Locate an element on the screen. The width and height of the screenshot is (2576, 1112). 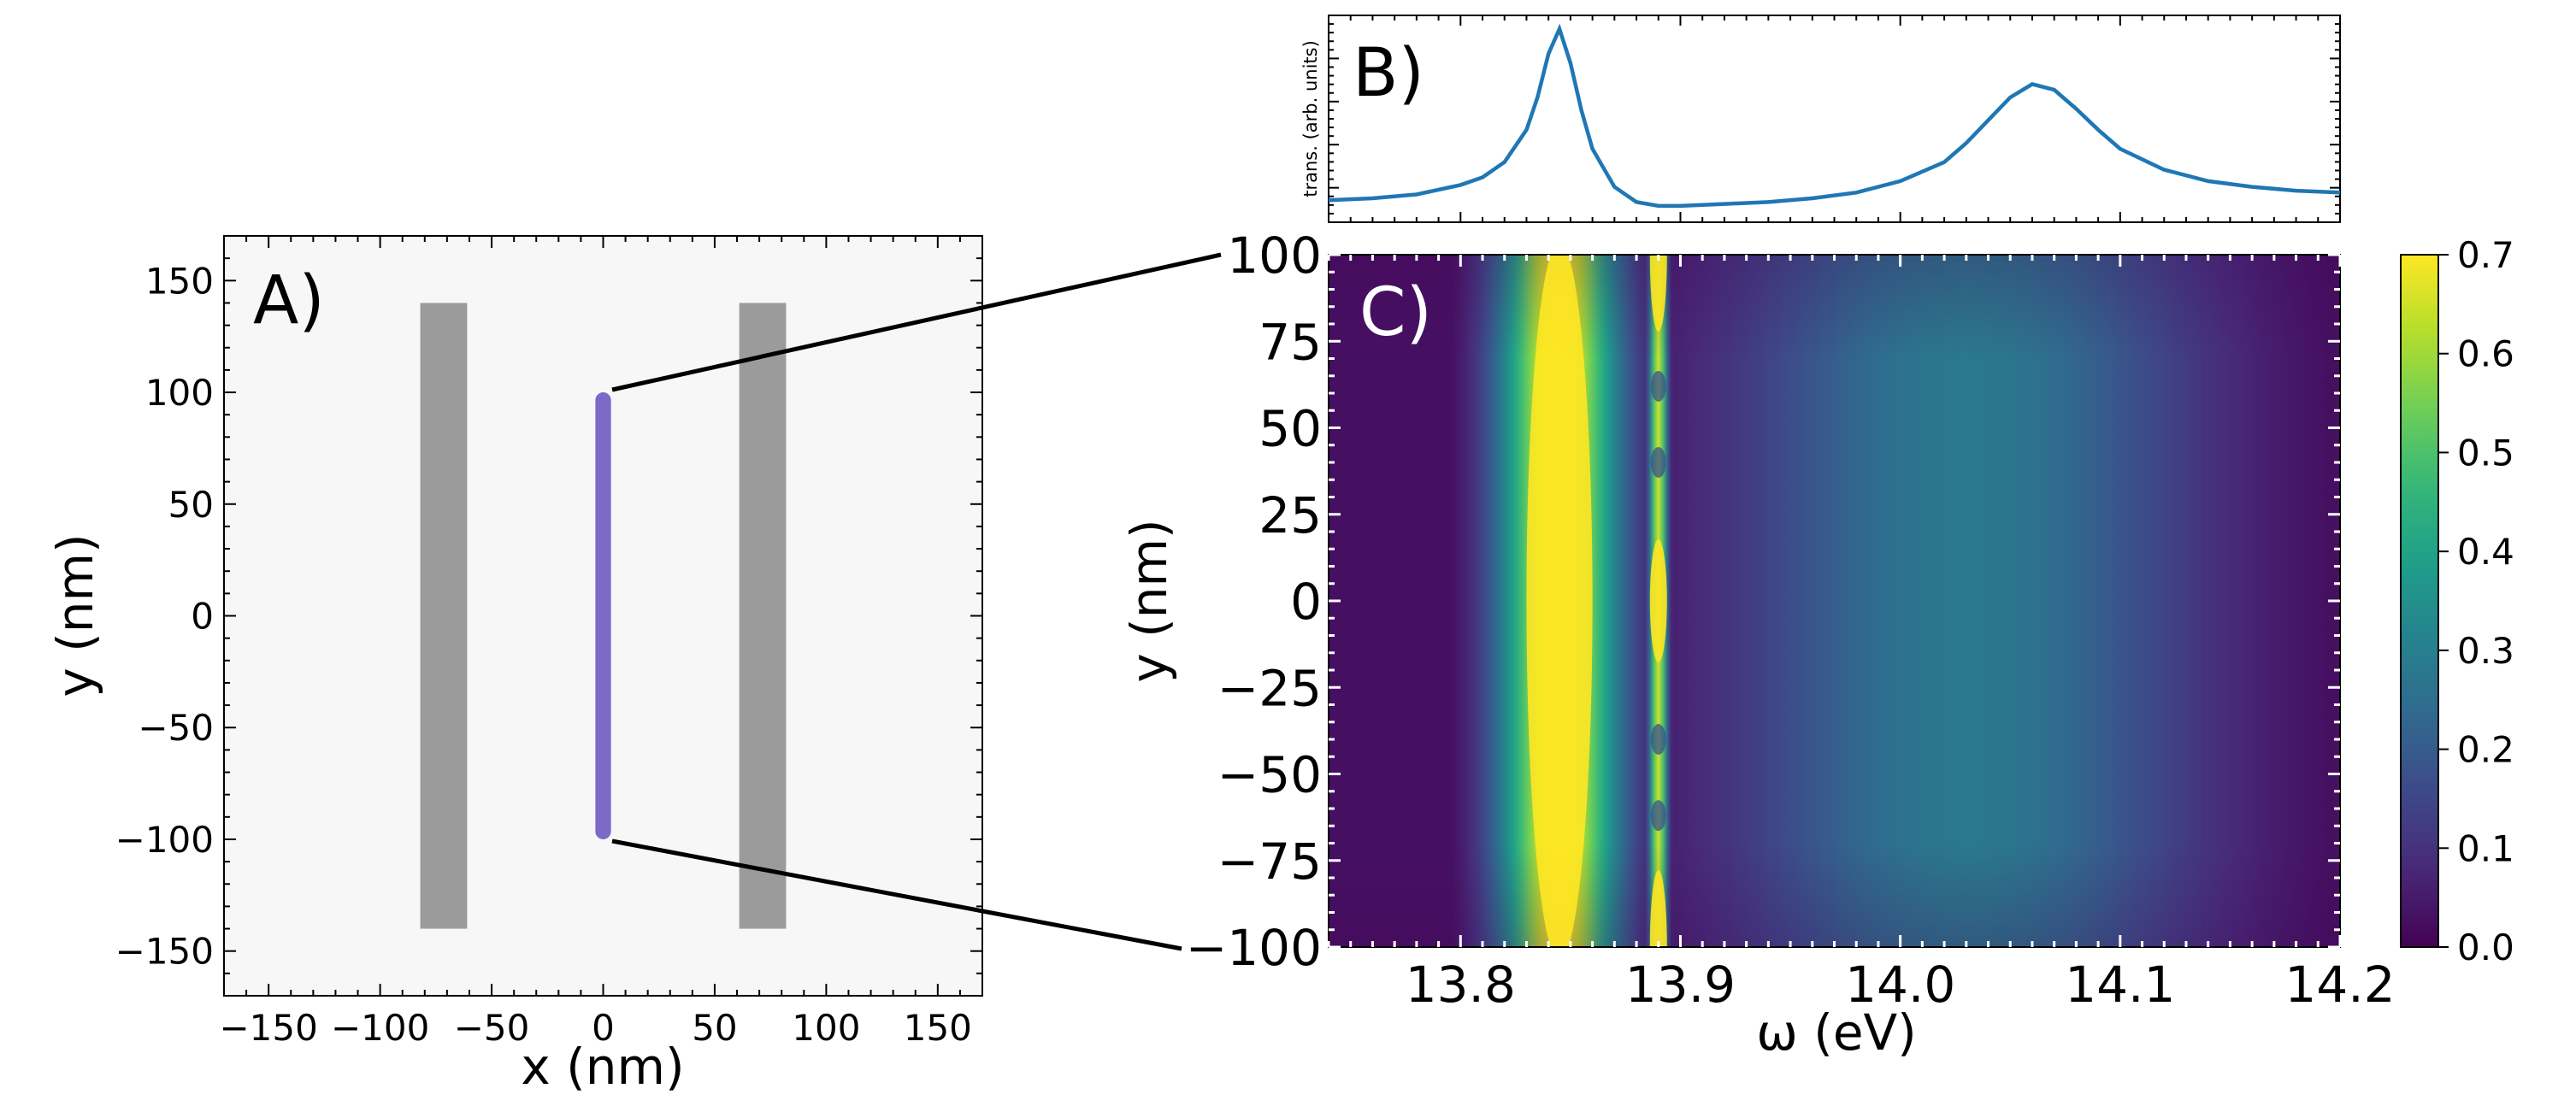
colorbar-tick-label: 0.2 is located at coordinates (2485, 750).